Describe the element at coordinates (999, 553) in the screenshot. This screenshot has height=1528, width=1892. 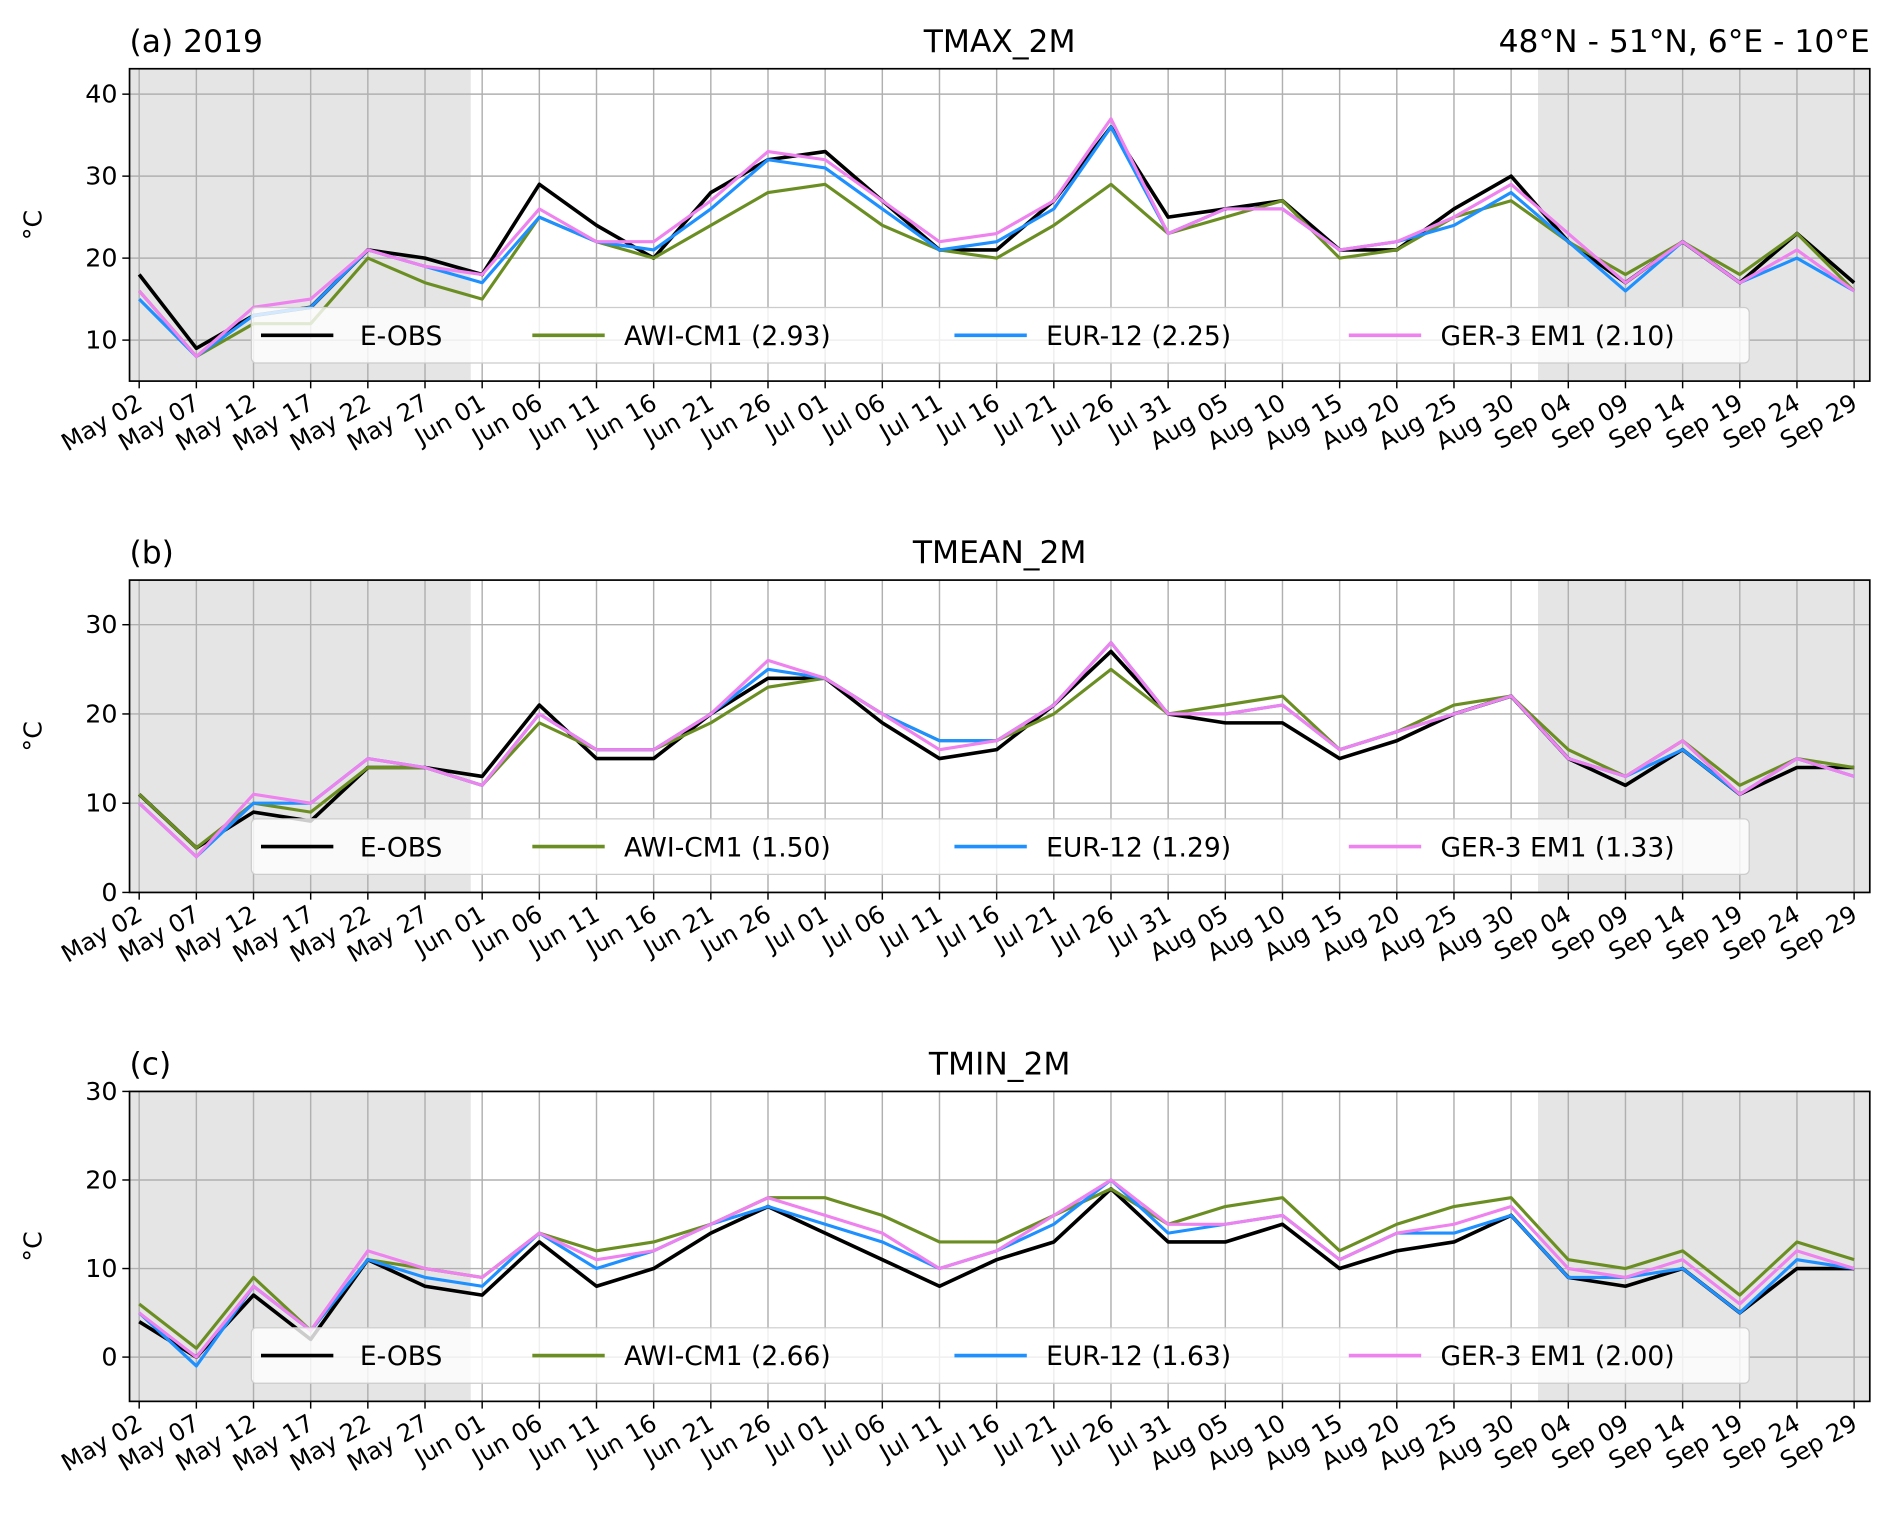
I see `panel-title: TMEAN_2M` at that location.